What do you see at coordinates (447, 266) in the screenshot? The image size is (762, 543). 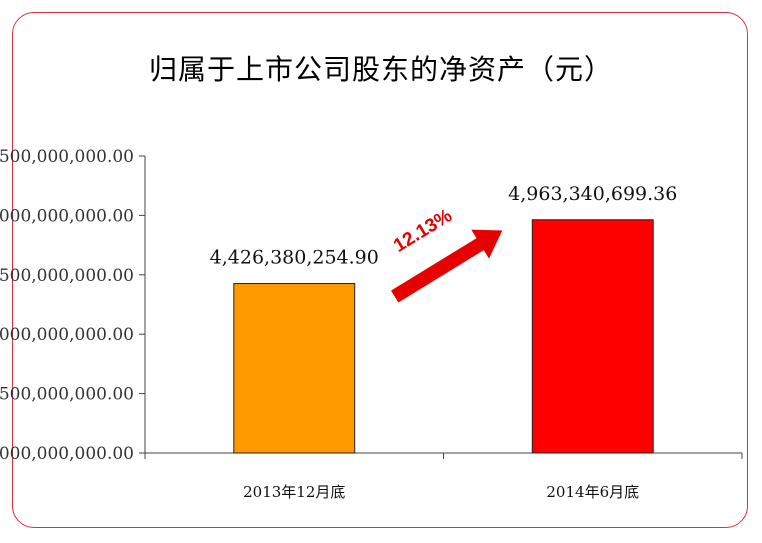 I see `growth-arrow-icon` at bounding box center [447, 266].